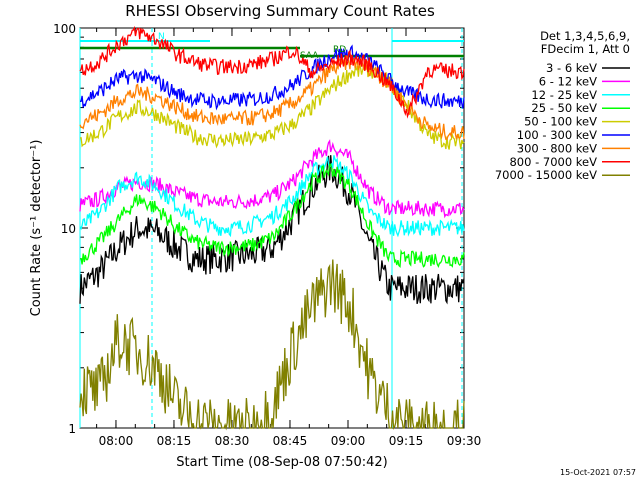  What do you see at coordinates (464, 441) in the screenshot?
I see `x-tick-label: 09:30` at bounding box center [464, 441].